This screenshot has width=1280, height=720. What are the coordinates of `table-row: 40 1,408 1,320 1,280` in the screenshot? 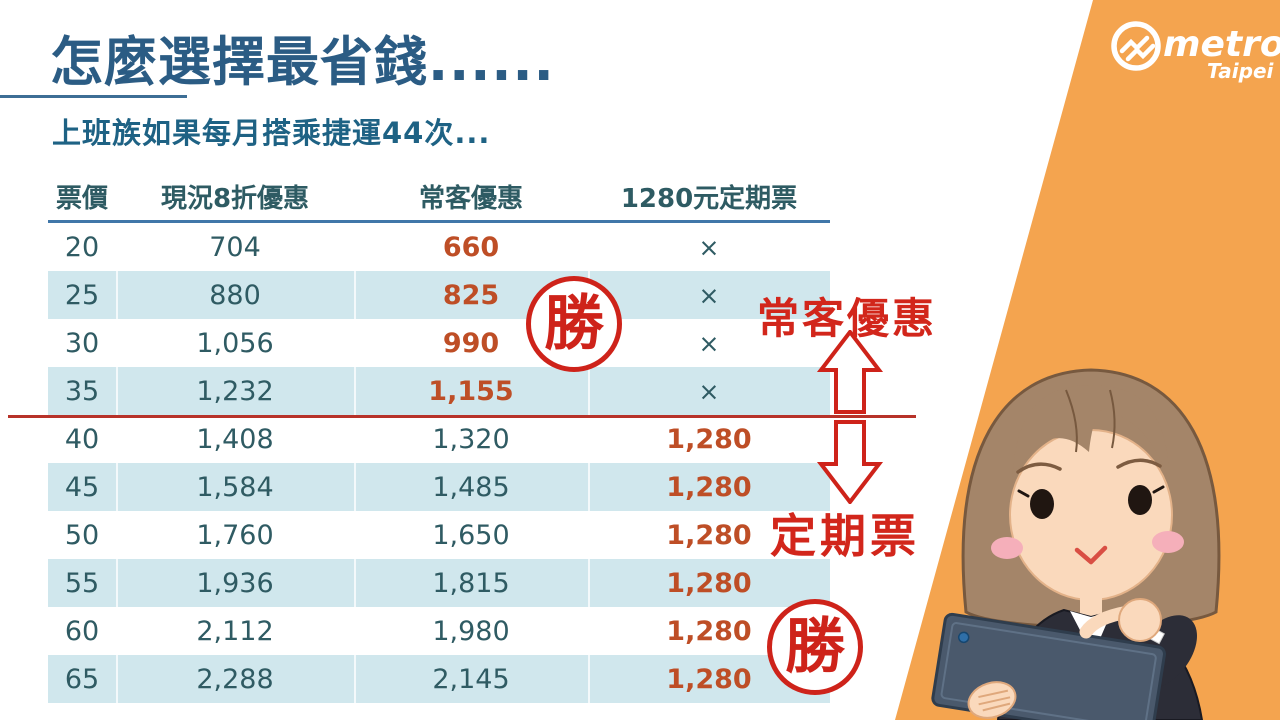 It's located at (439, 439).